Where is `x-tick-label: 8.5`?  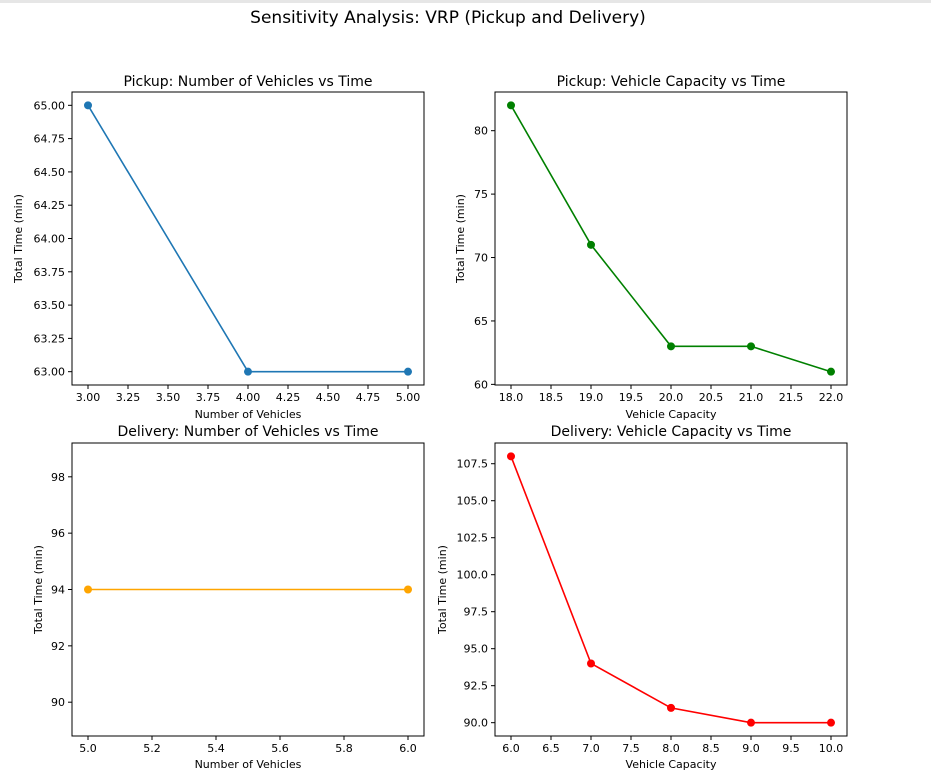 x-tick-label: 8.5 is located at coordinates (711, 748).